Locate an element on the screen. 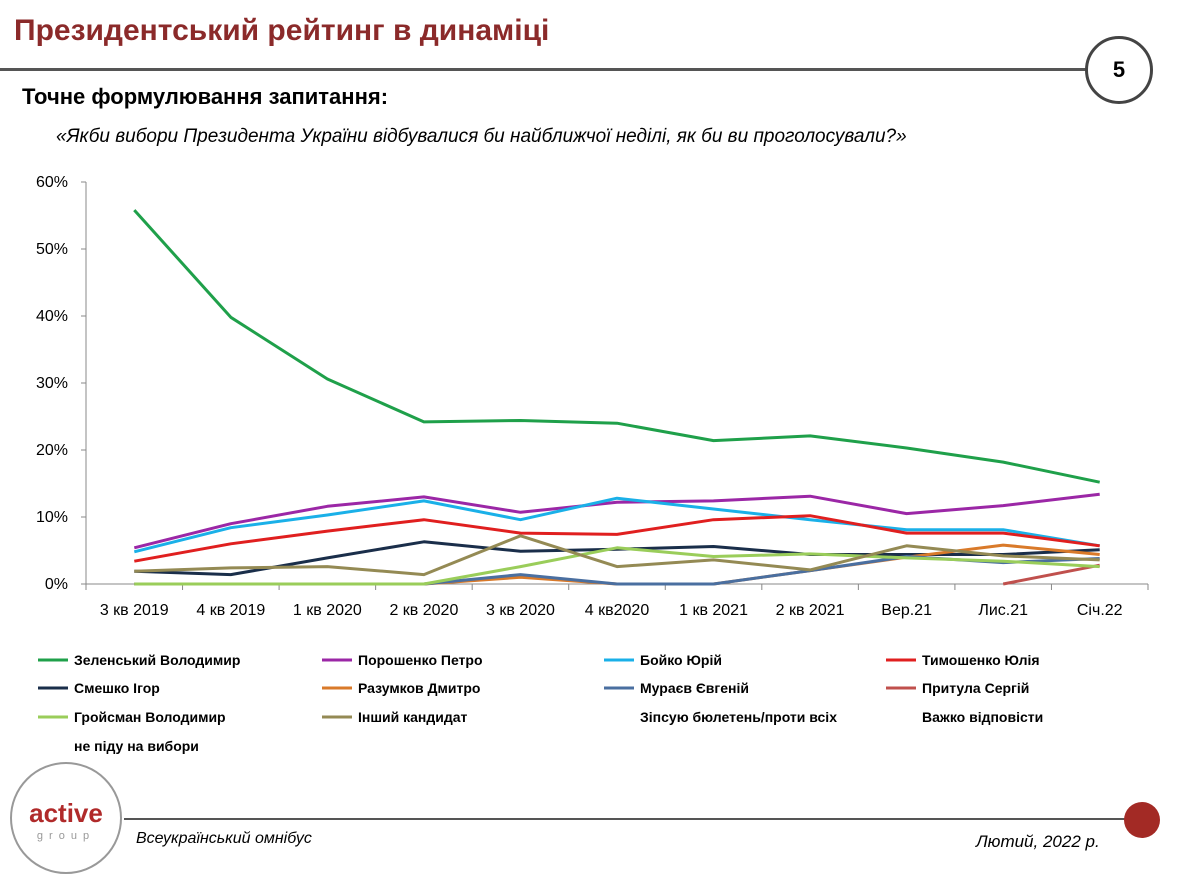  legend-label: Притула Сергій is located at coordinates (975, 688).